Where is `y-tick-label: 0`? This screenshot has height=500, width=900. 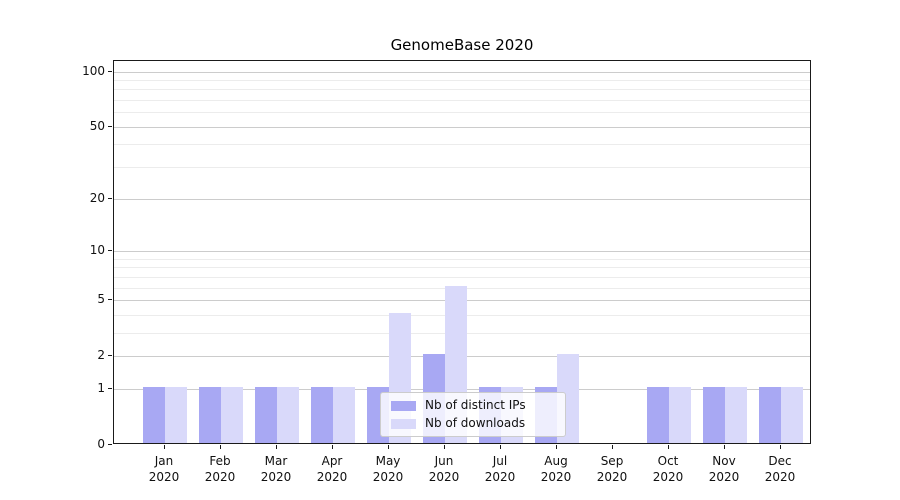
y-tick-label: 0 is located at coordinates (101, 444).